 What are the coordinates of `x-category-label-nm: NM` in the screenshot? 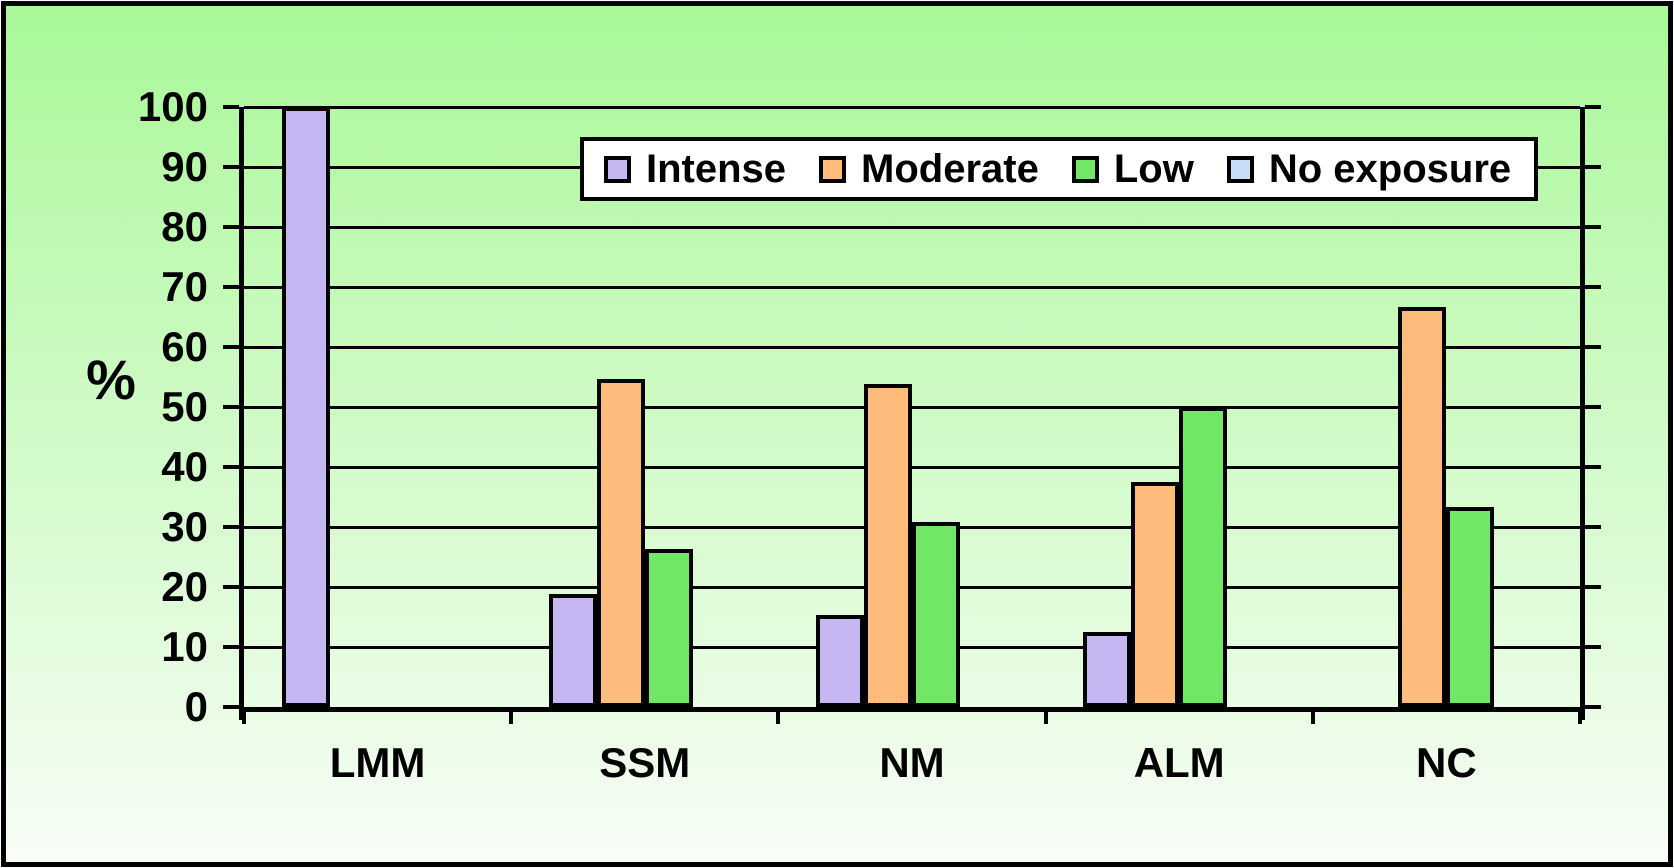 It's located at (912, 762).